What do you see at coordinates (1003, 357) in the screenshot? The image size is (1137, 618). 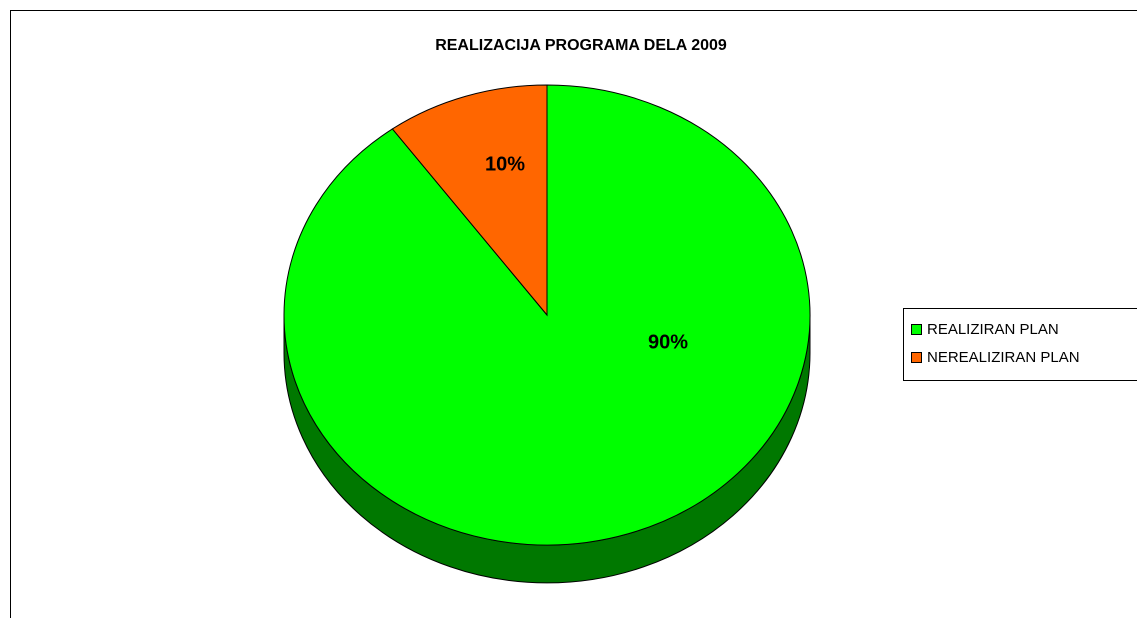 I see `legend-label: NEREALIZIRAN PLAN` at bounding box center [1003, 357].